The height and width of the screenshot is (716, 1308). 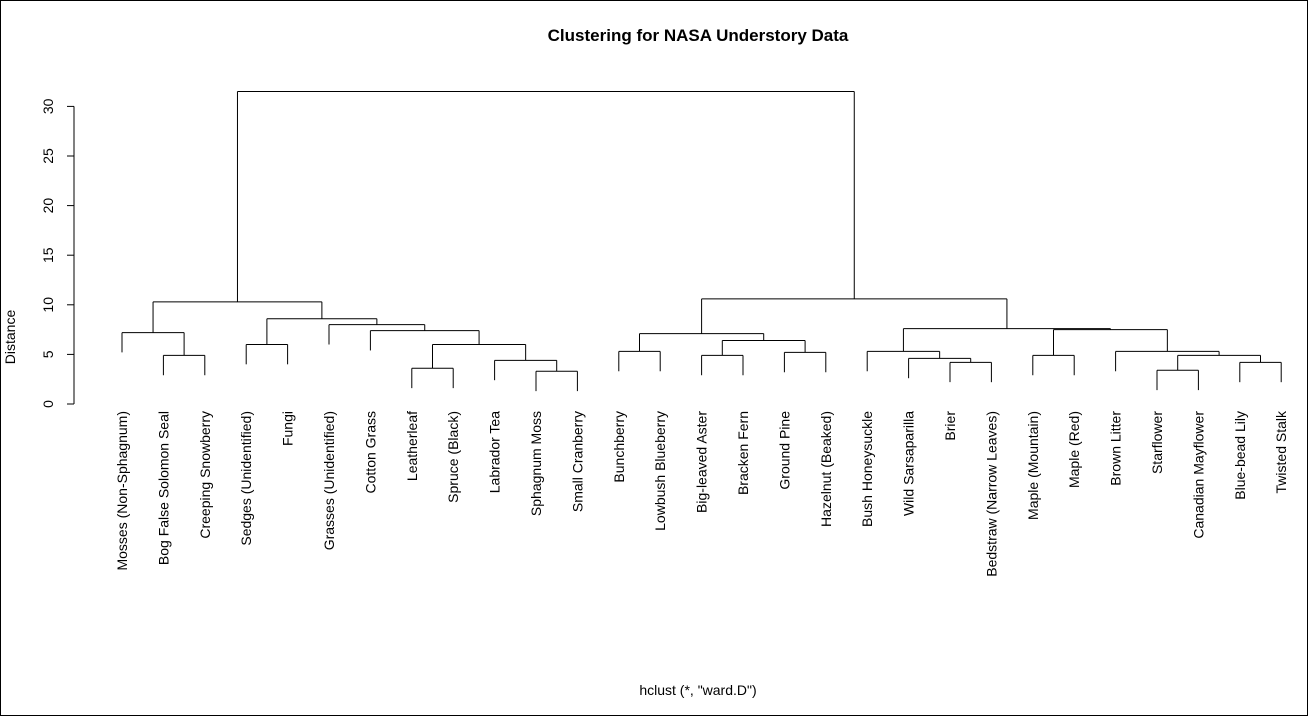 What do you see at coordinates (702, 462) in the screenshot?
I see `leaf-label: Big-leaved Aster` at bounding box center [702, 462].